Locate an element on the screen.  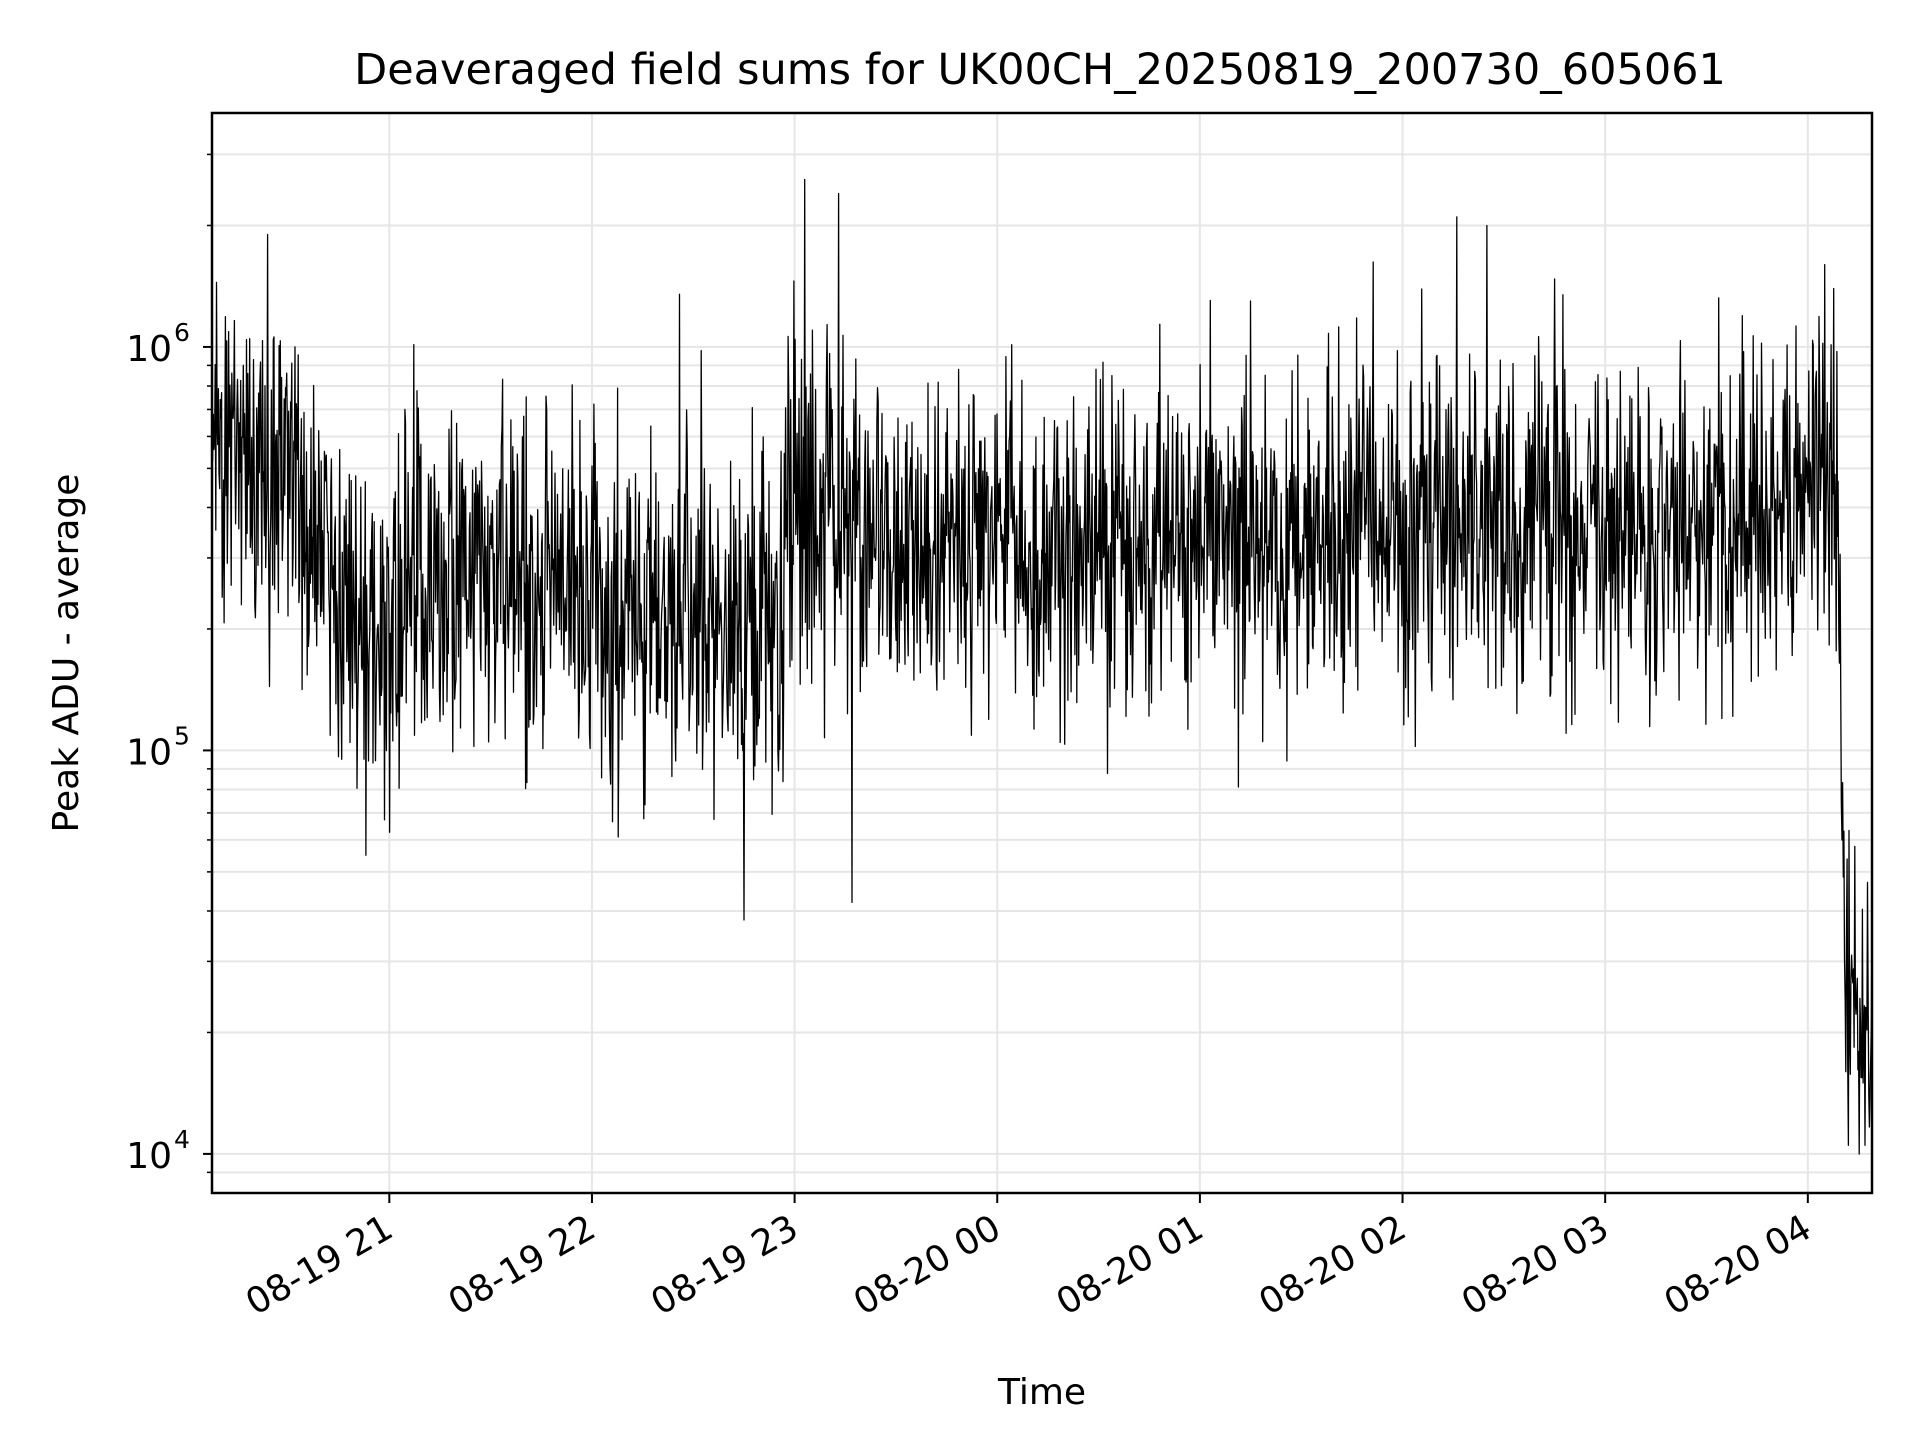
x-tick-label: 08-19 21 is located at coordinates (319, 1265).